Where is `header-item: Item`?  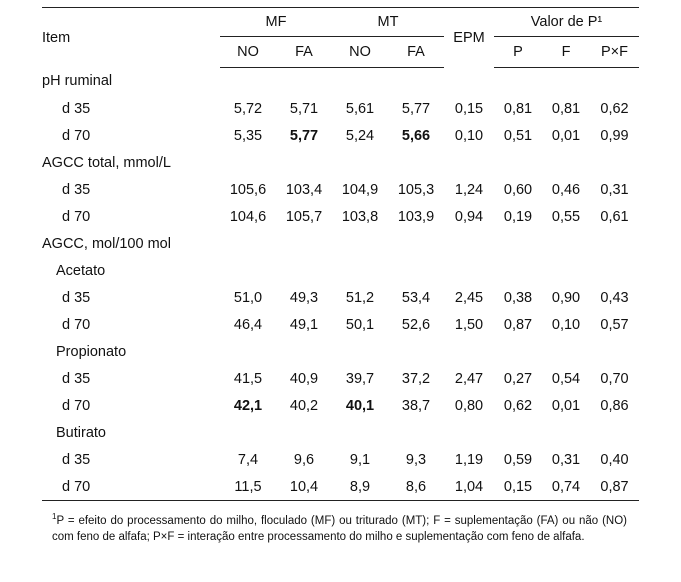
header-item: Item is located at coordinates (56, 37).